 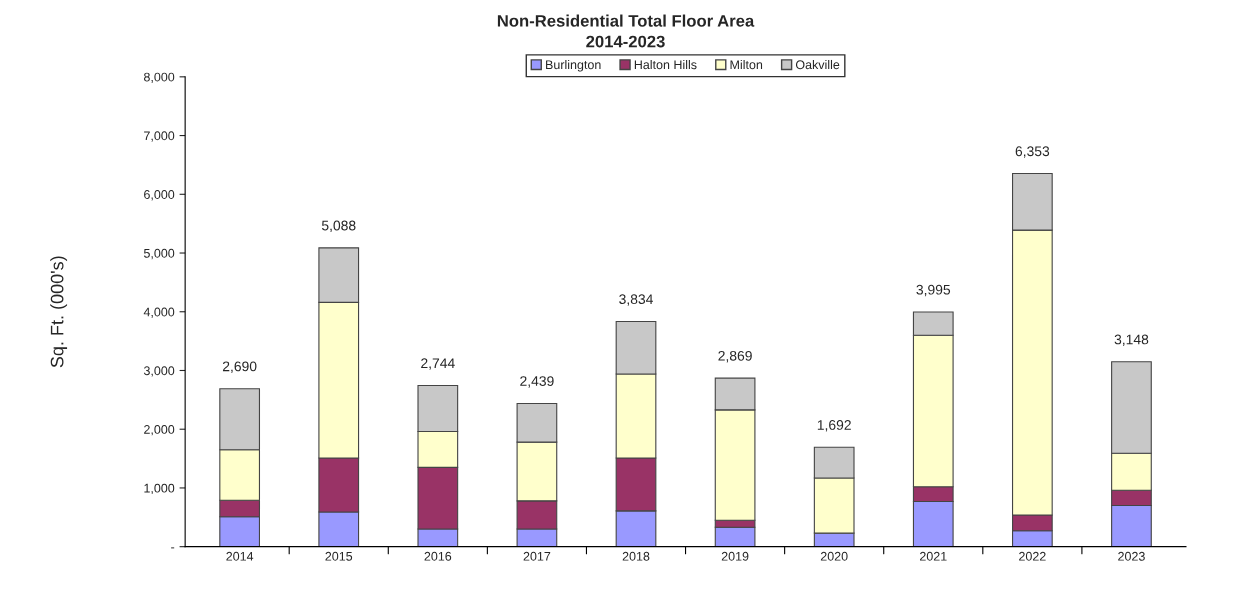 What do you see at coordinates (159, 136) in the screenshot?
I see `y-tick-label: 7,000` at bounding box center [159, 136].